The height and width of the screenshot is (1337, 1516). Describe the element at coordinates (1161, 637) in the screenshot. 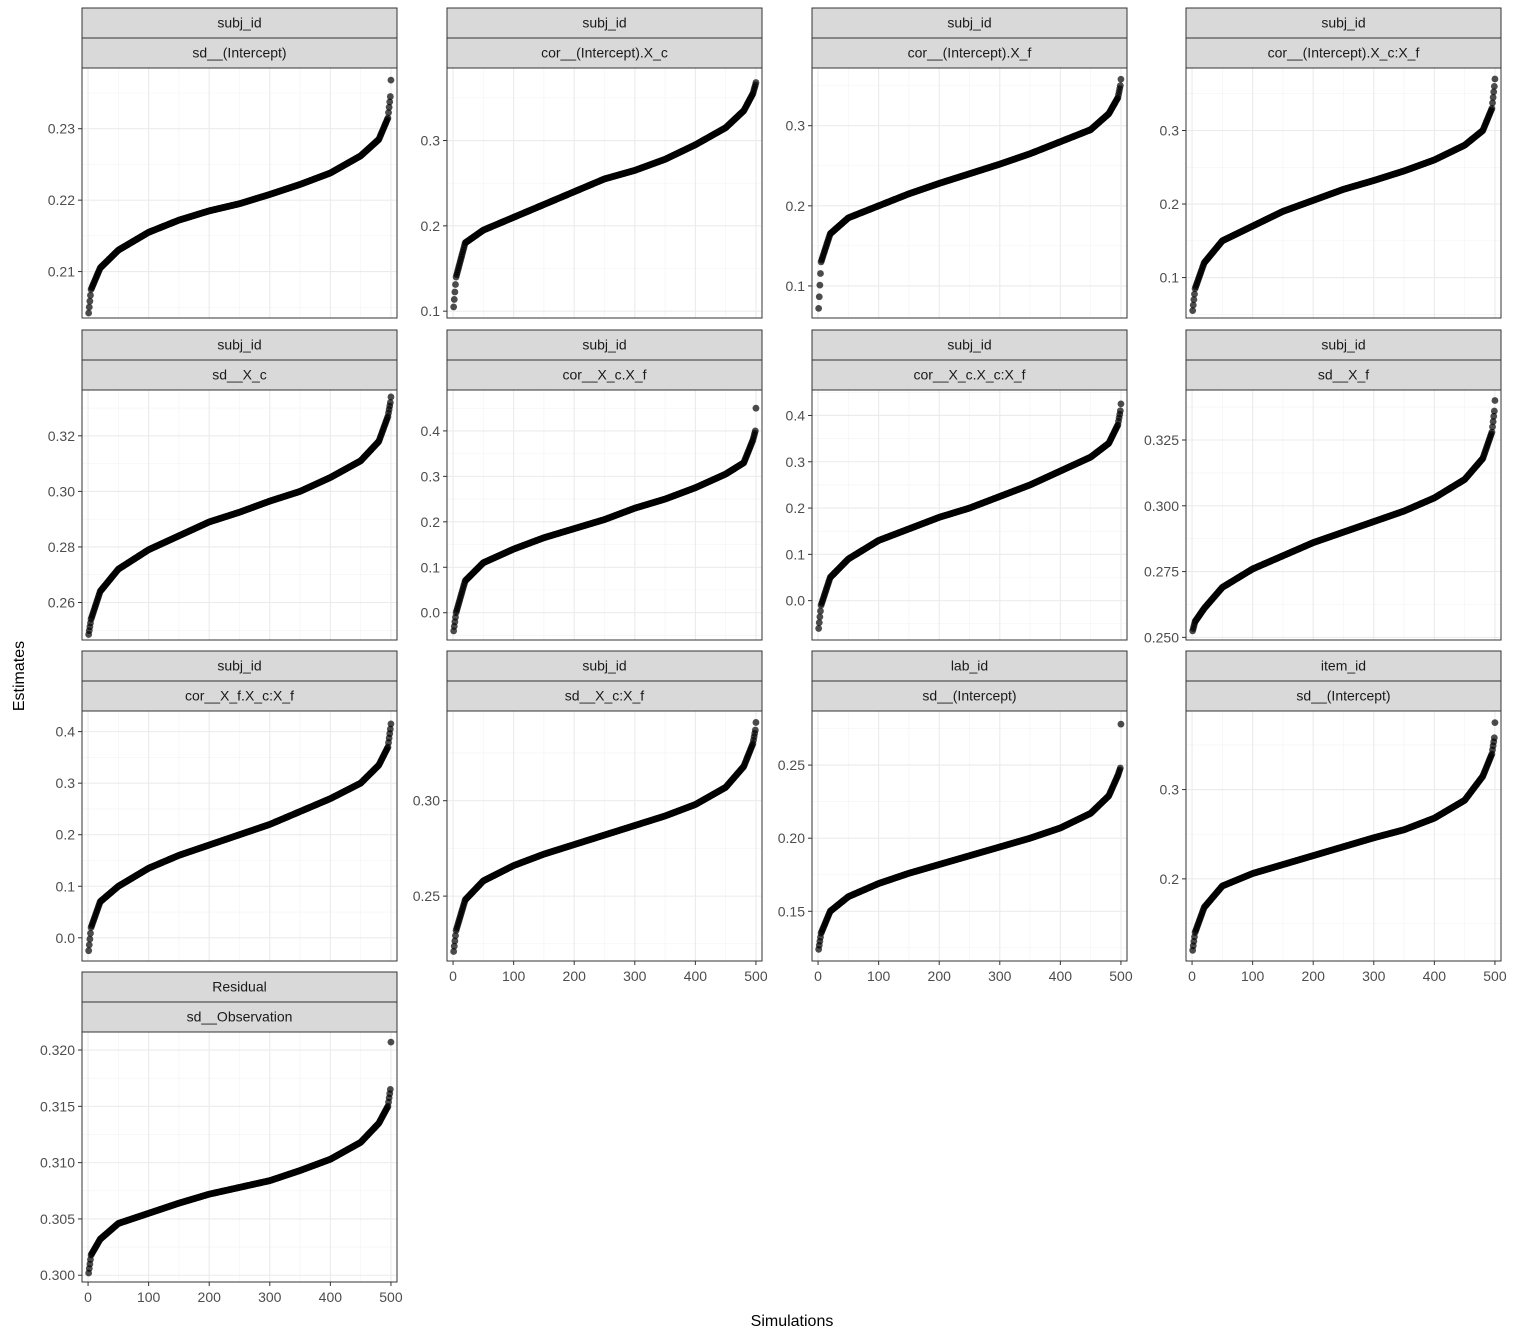

I see `y-tick-label: 0.250` at that location.